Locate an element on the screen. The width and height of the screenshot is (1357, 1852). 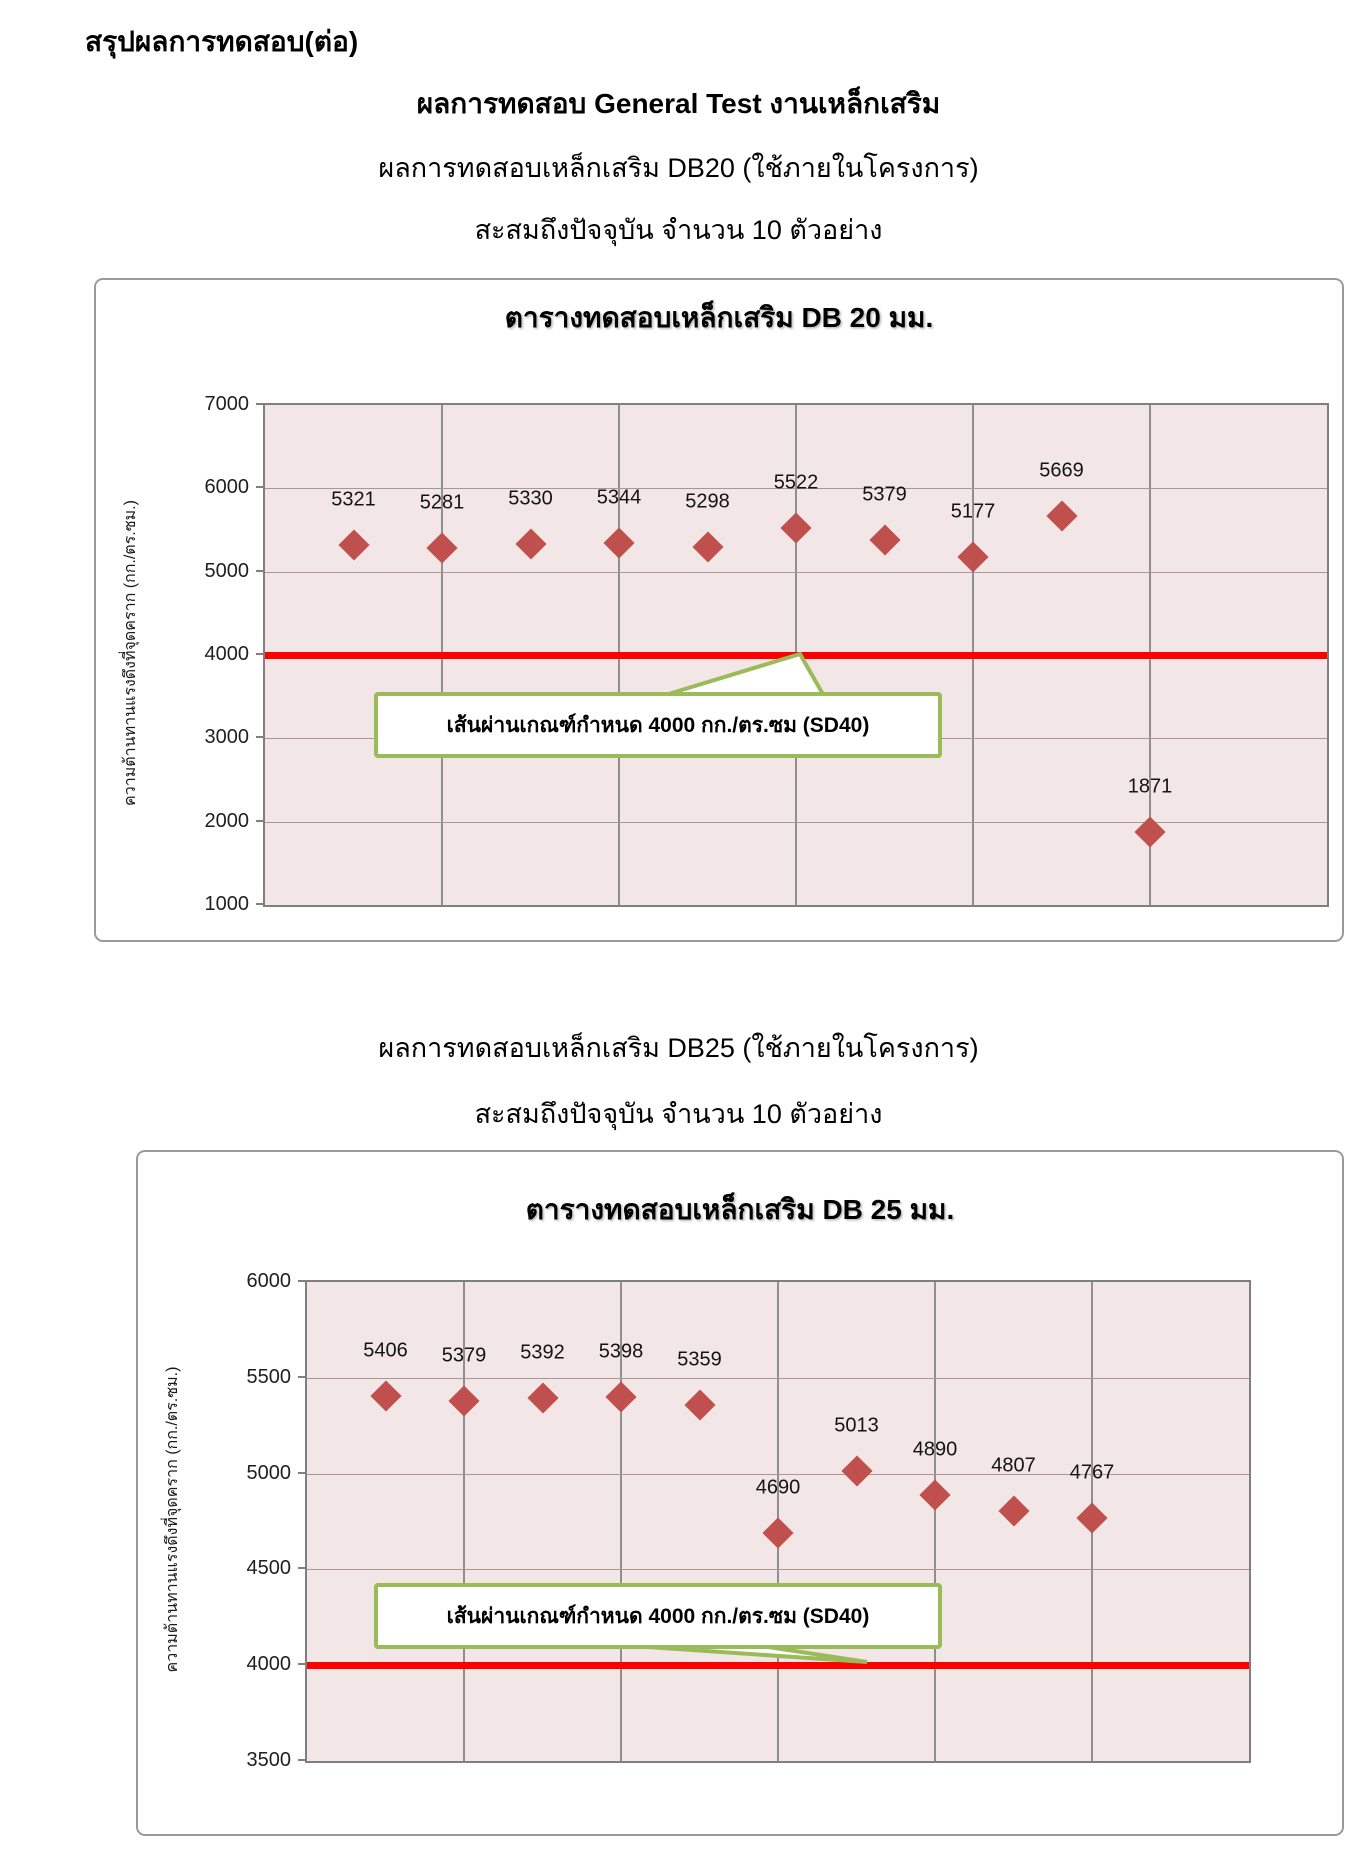
data-point-label: 5013 is located at coordinates (856, 1425).